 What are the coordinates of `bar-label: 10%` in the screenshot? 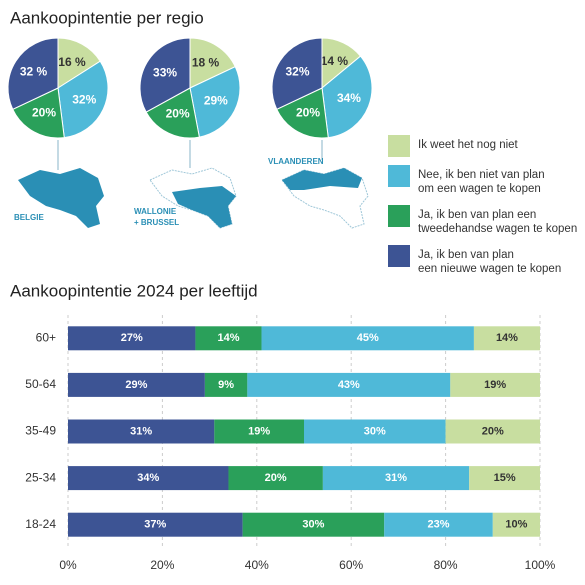 It's located at (516, 525).